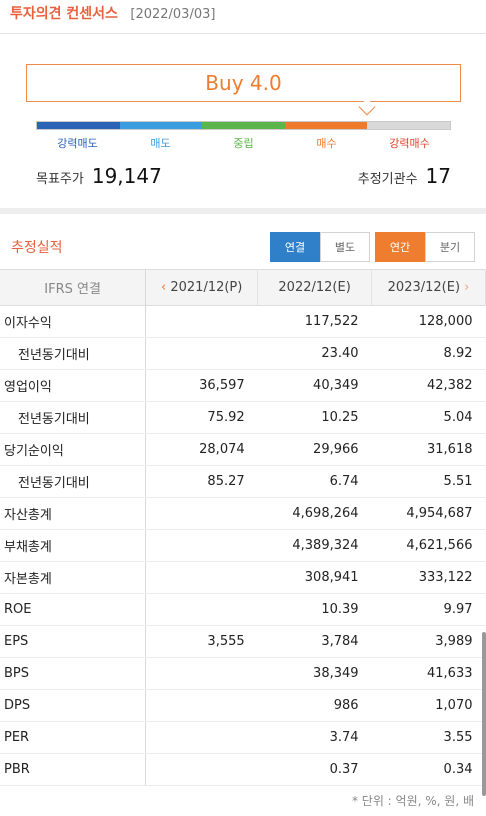 This screenshot has height=816, width=486. What do you see at coordinates (64, 14) in the screenshot?
I see `consensus-title: 투자의견 컨센서스` at bounding box center [64, 14].